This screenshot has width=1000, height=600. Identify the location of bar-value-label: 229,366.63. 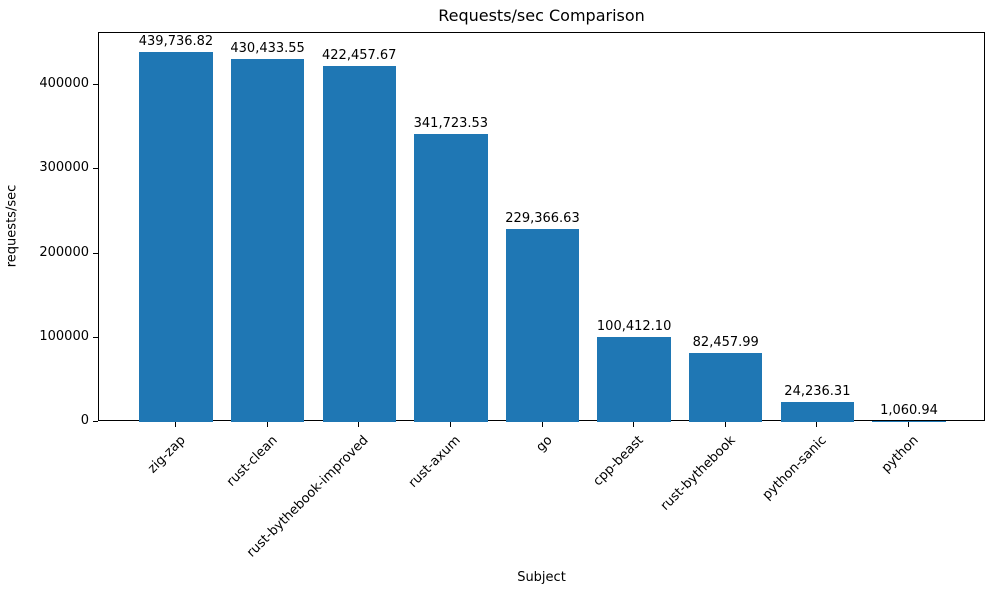
(542, 218).